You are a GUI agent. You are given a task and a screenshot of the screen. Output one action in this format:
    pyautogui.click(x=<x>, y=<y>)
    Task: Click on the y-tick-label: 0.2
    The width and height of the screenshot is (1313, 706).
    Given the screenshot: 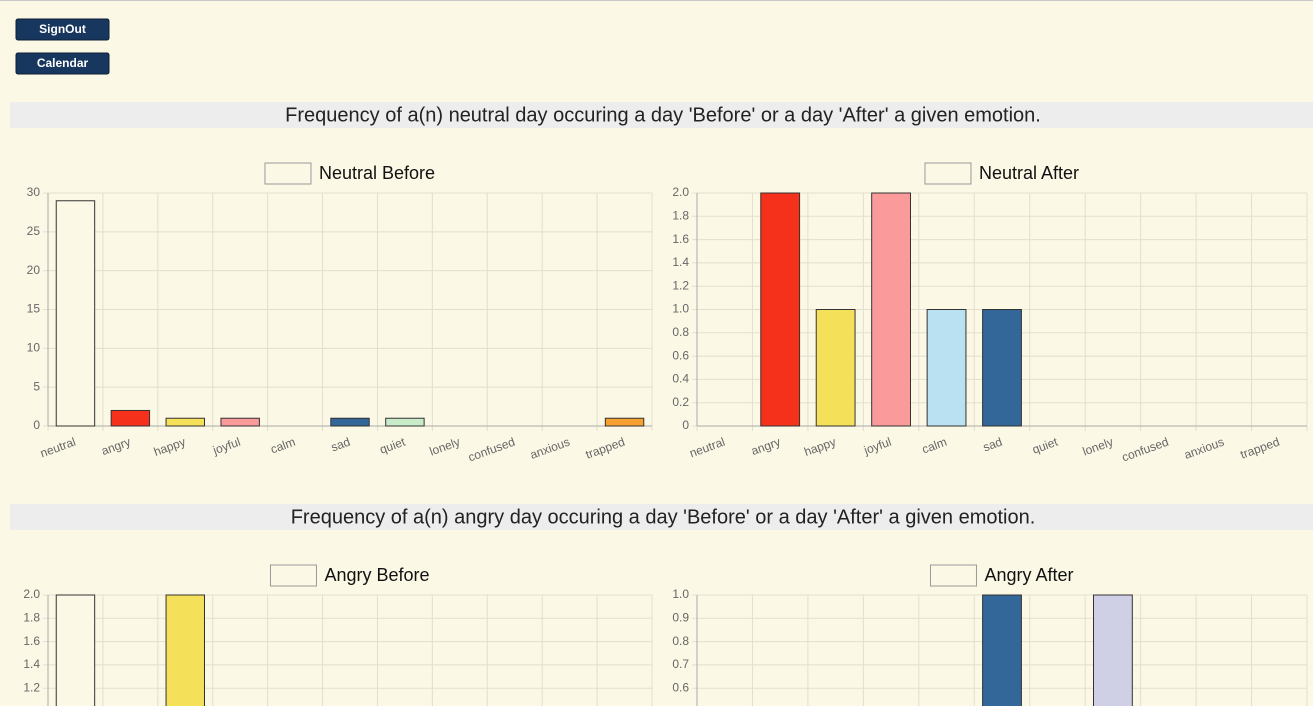 What is the action you would take?
    pyautogui.click(x=680, y=402)
    